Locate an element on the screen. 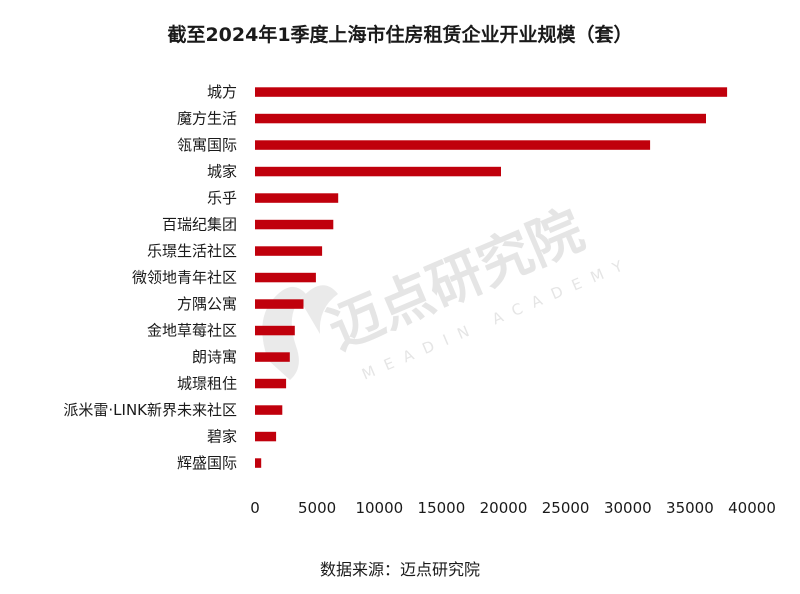 This screenshot has height=594, width=800. x-tick-label: 5000 is located at coordinates (317, 508).